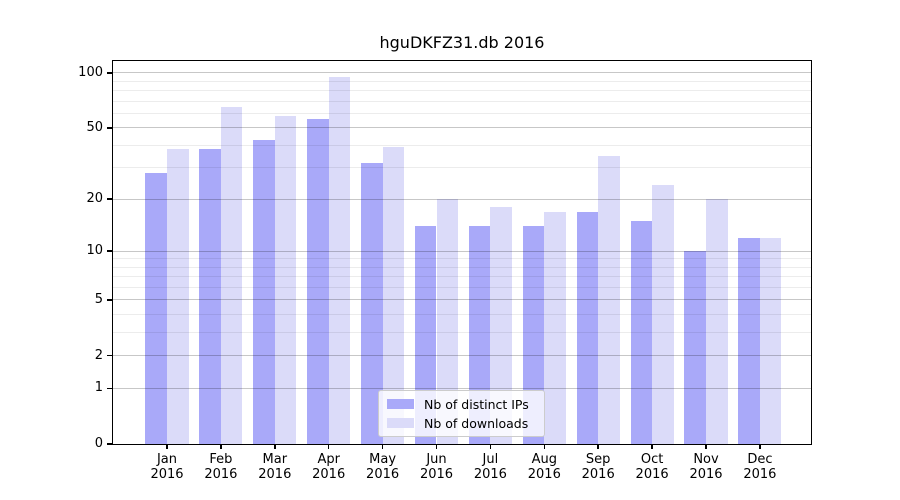 The width and height of the screenshot is (900, 500). Describe the element at coordinates (544, 467) in the screenshot. I see `x-tick-label: Aug 2016` at that location.